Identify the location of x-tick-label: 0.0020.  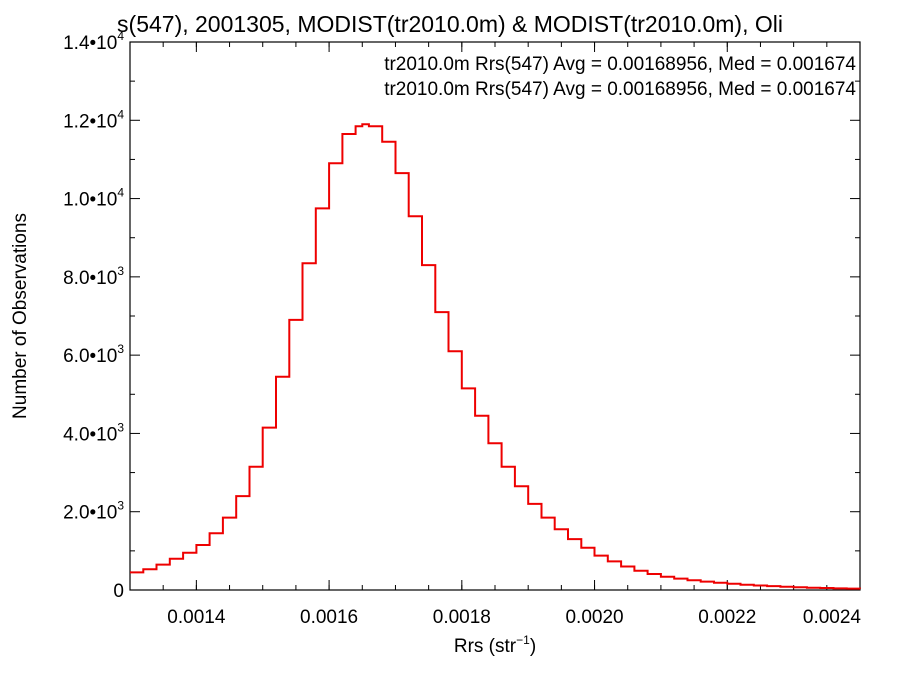
(594, 617).